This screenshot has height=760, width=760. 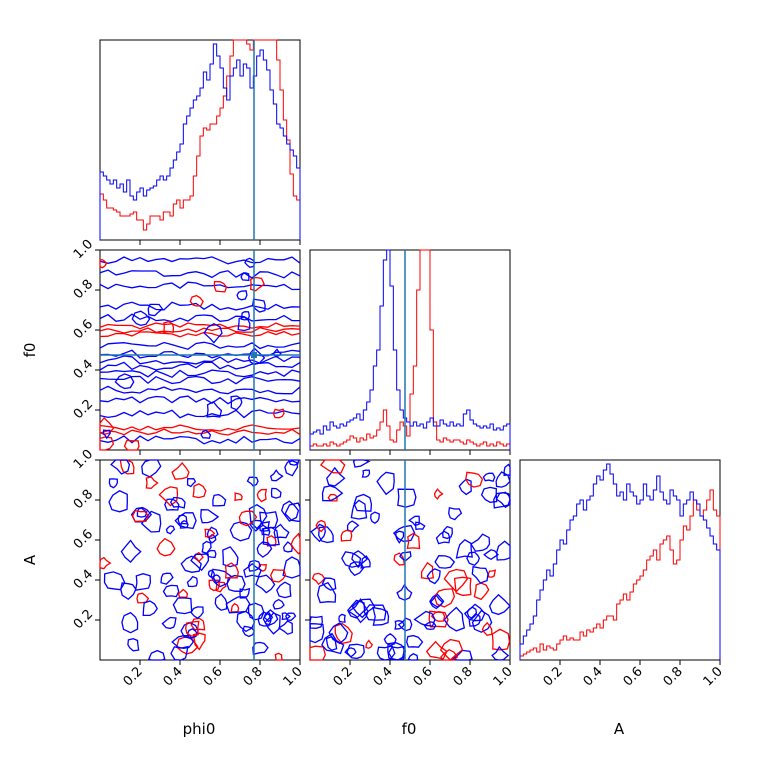 I want to click on y-axis-label-A: A, so click(x=30, y=559).